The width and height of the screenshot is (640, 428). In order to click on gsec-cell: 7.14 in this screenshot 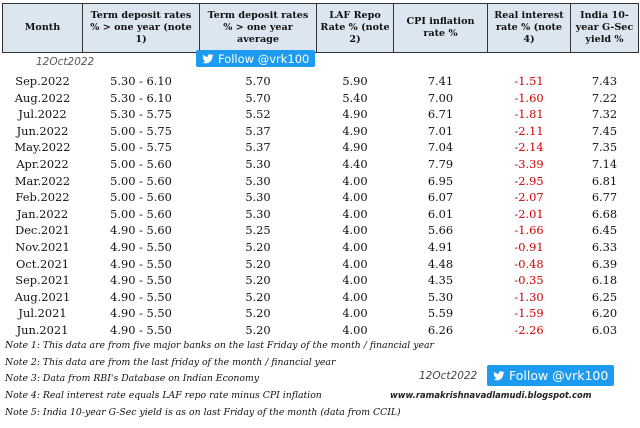, I will do `click(604, 164)`.